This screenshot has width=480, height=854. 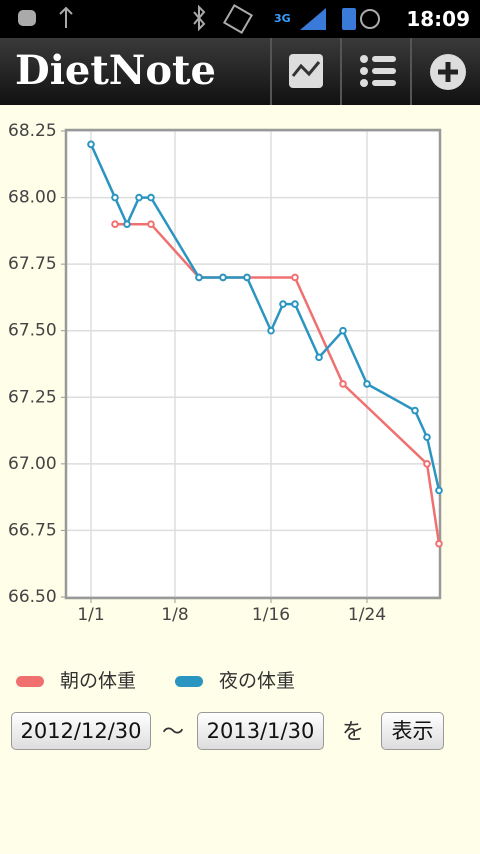 I want to click on android-icon, so click(x=27, y=18).